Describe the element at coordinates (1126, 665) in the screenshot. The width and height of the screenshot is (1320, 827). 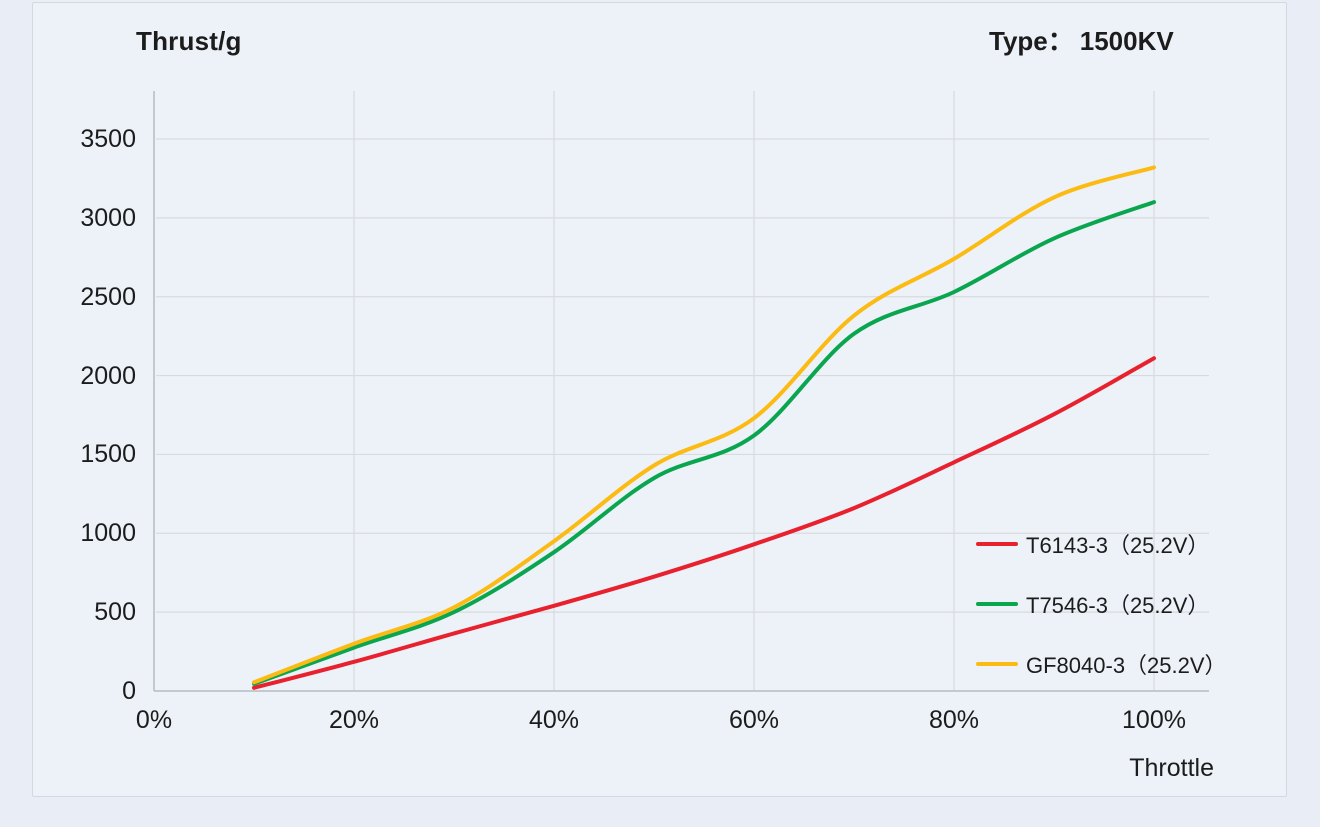
I see `legend-label: GF8040-3（25.2V）` at that location.